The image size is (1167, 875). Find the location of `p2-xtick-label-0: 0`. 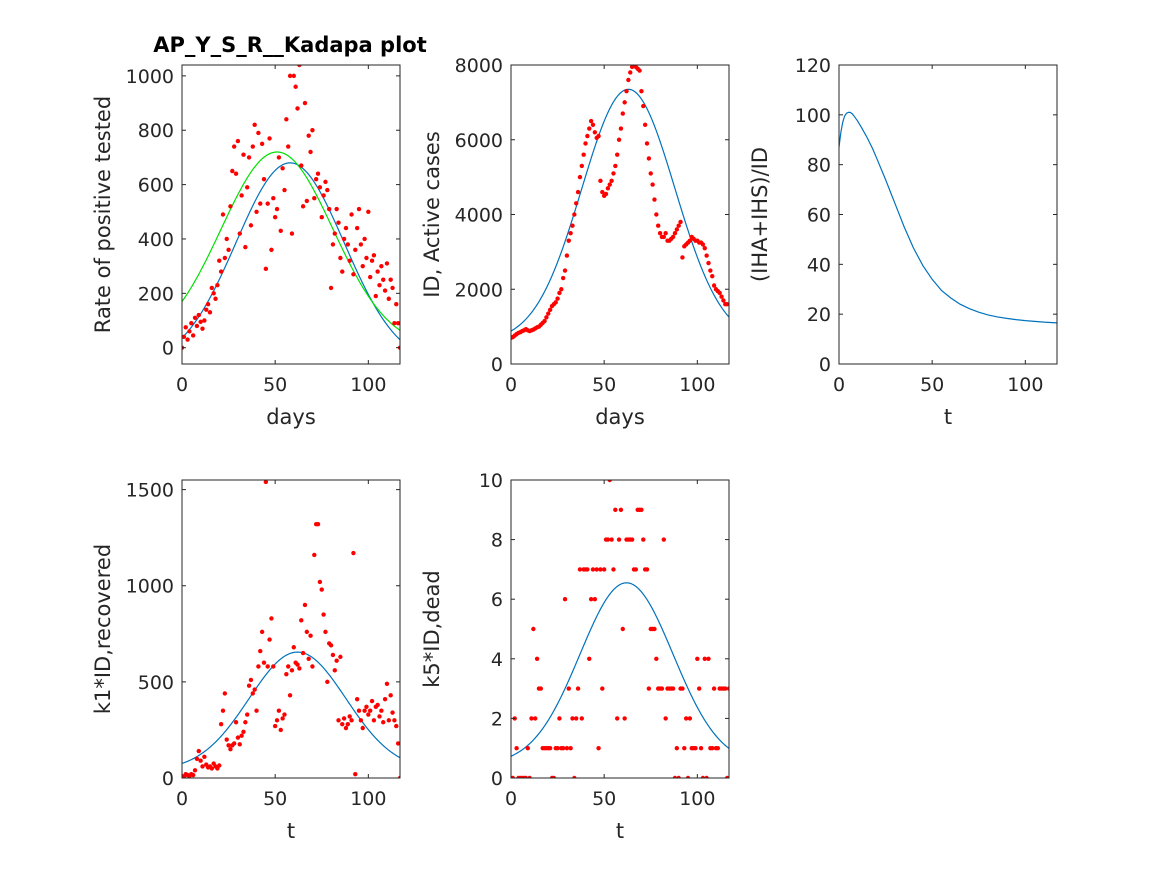

p2-xtick-label-0: 0 is located at coordinates (511, 385).